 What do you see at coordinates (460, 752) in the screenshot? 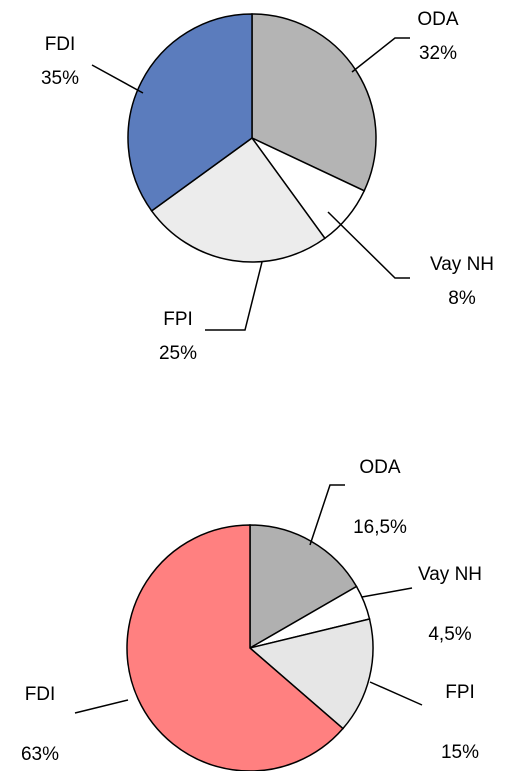
I see `slice-value-label: 15%` at bounding box center [460, 752].